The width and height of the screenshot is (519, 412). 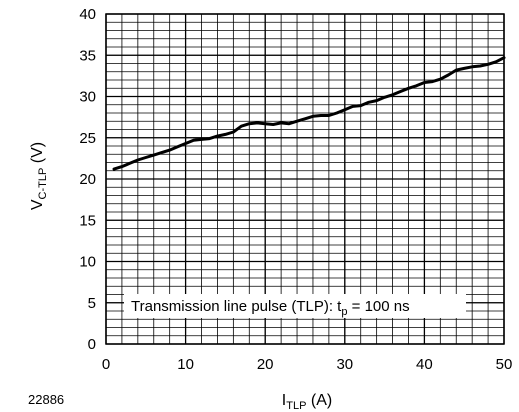 What do you see at coordinates (92, 303) in the screenshot?
I see `y-tick-label: 5` at bounding box center [92, 303].